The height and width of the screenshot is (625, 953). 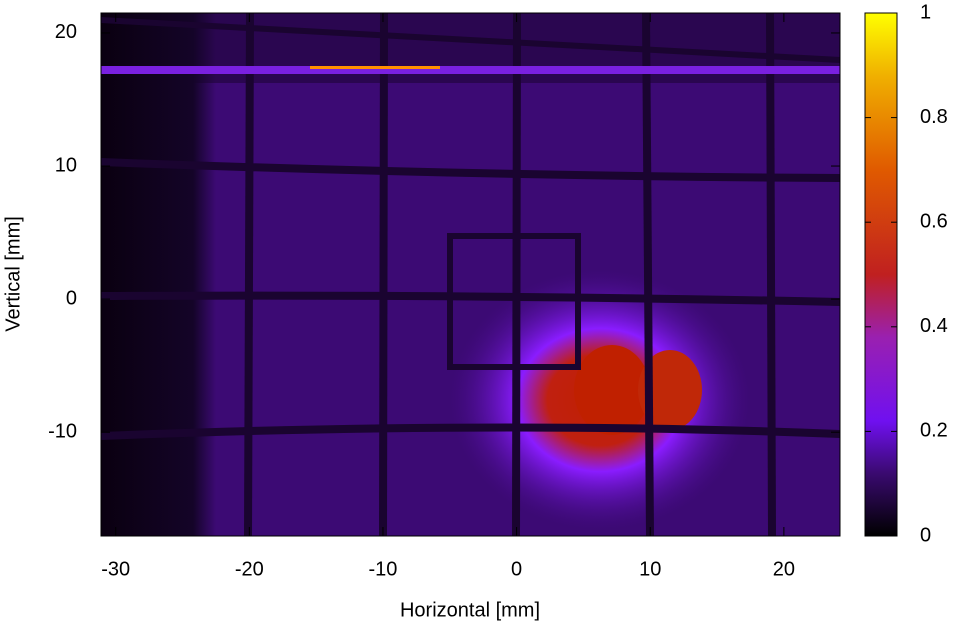 I want to click on x-tick-label: 20, so click(x=784, y=569).